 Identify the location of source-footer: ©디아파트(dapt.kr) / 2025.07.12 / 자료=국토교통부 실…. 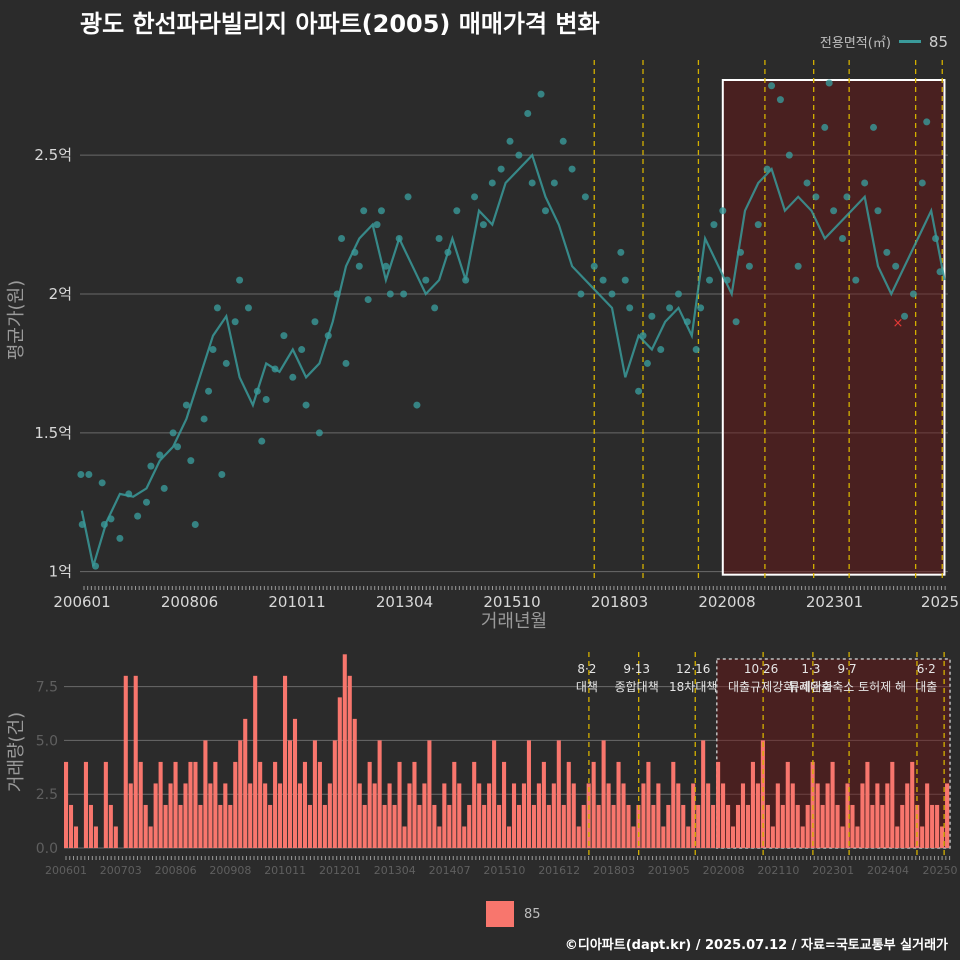
(756, 945).